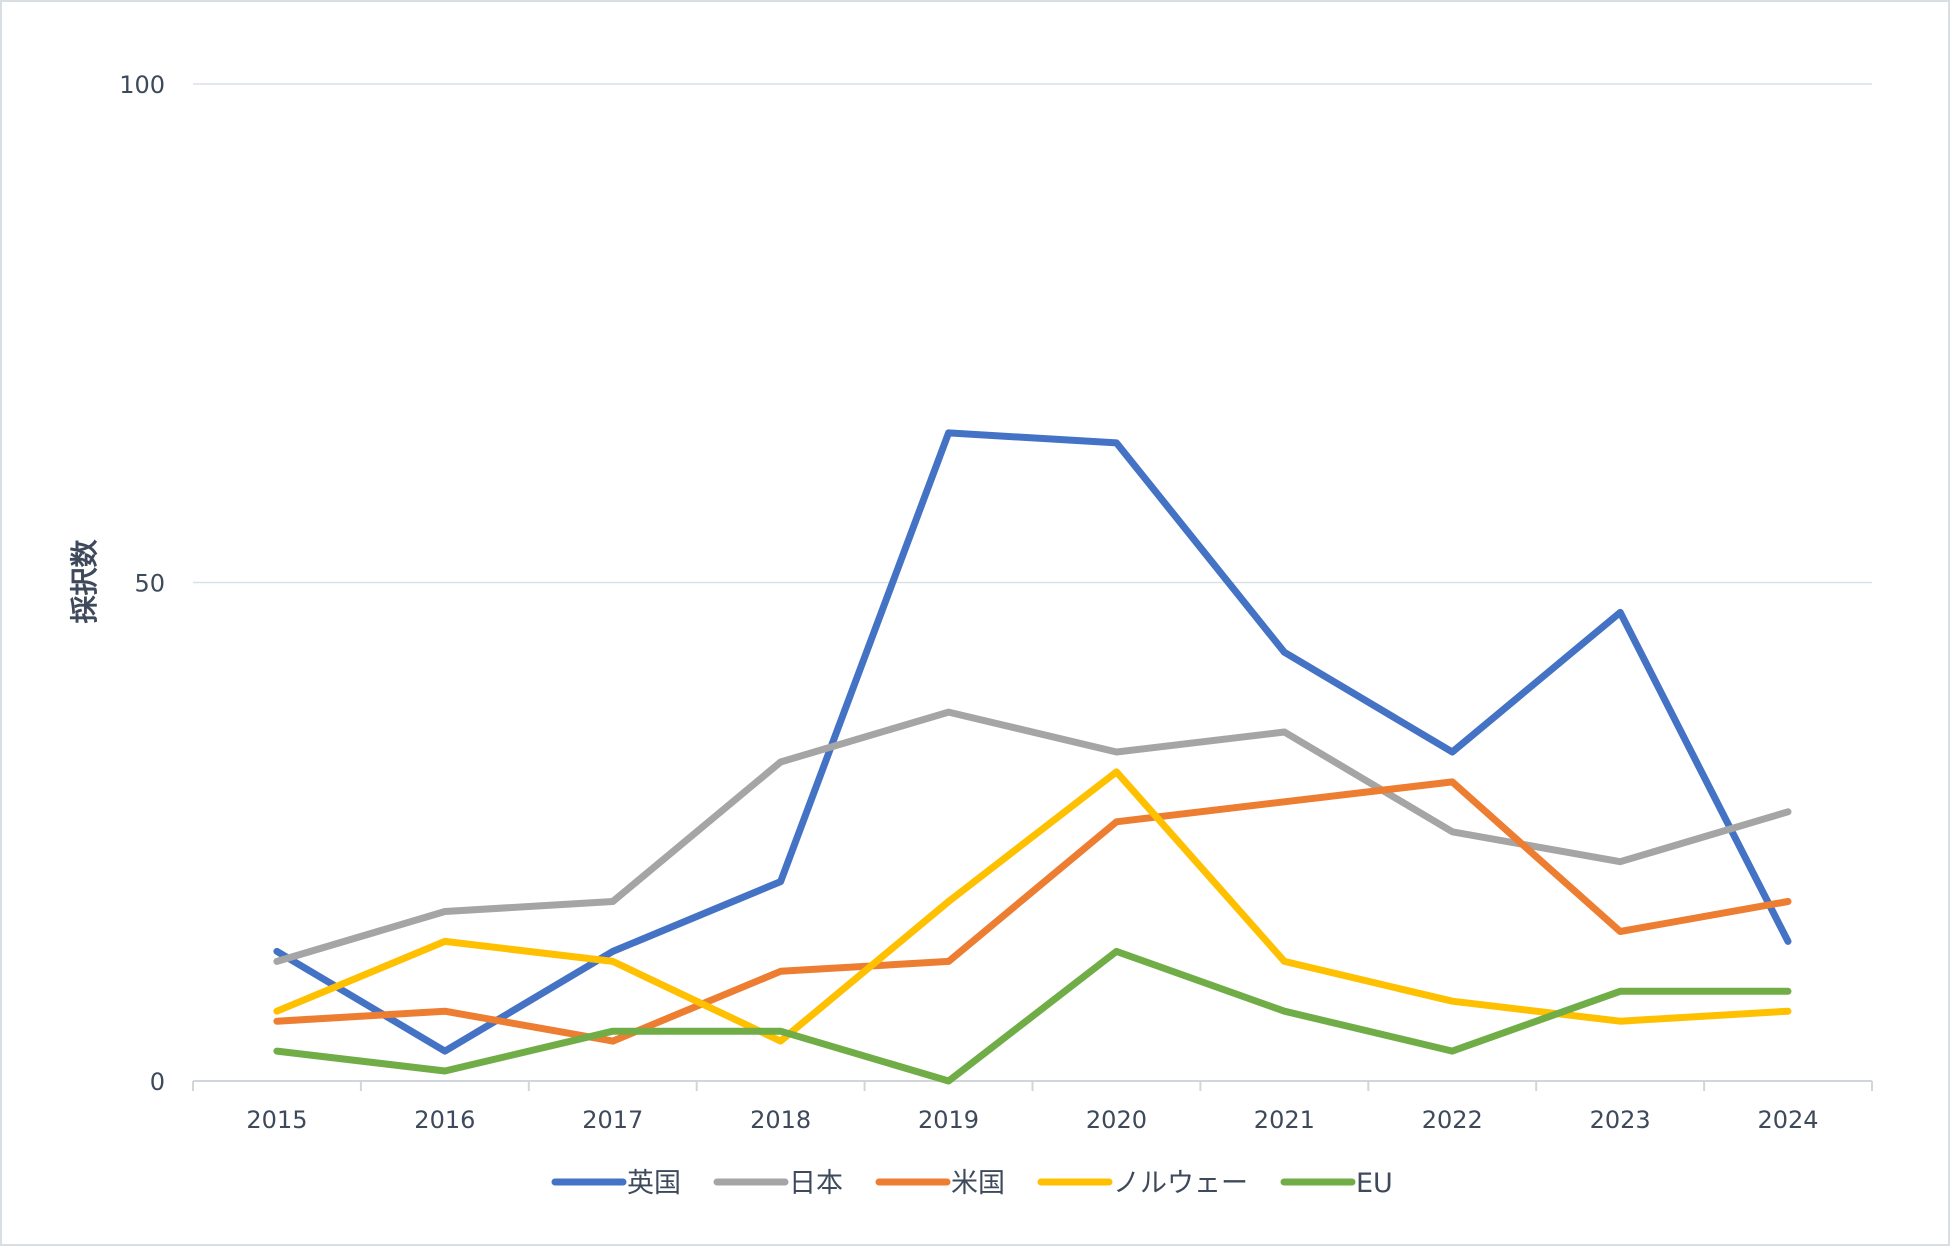  I want to click on legend-label: 日本, so click(816, 1183).